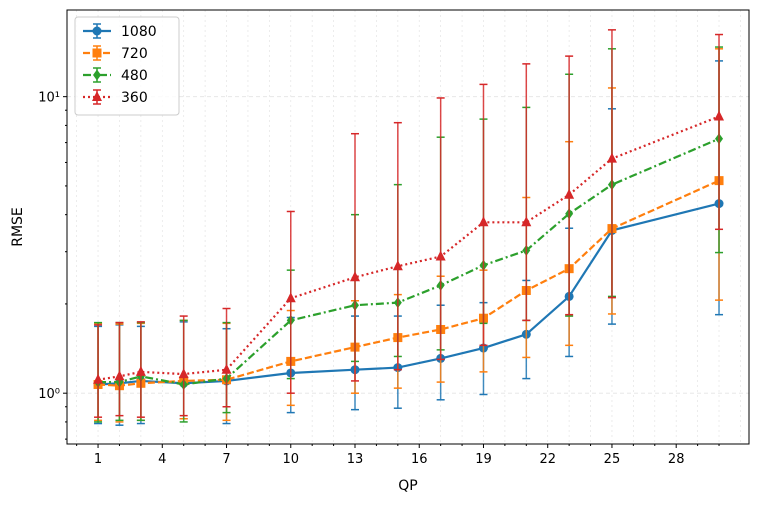 This screenshot has height=505, width=759. Describe the element at coordinates (419, 459) in the screenshot. I see `x-tick-label: 16` at that location.